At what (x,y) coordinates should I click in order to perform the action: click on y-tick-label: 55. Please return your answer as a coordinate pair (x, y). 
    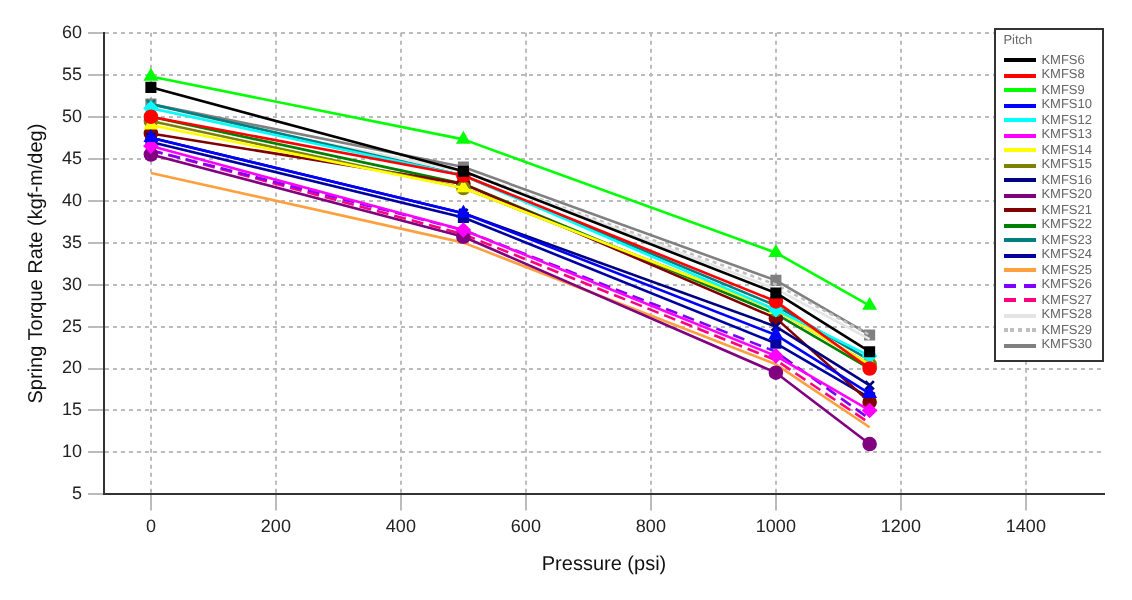
    Looking at the image, I should click on (72, 73).